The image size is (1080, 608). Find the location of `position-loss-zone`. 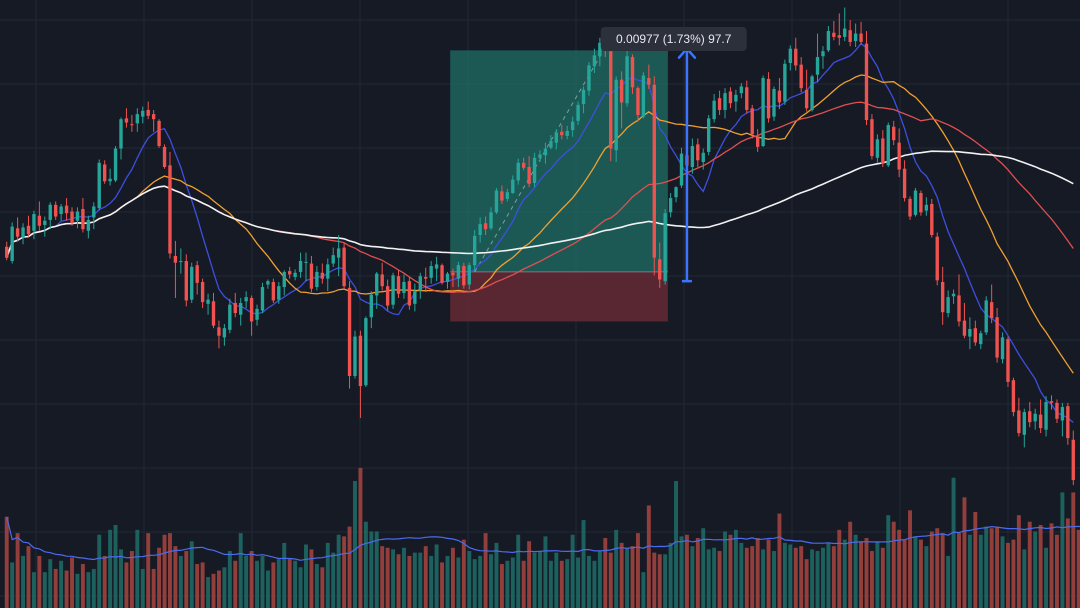

position-loss-zone is located at coordinates (559, 296).